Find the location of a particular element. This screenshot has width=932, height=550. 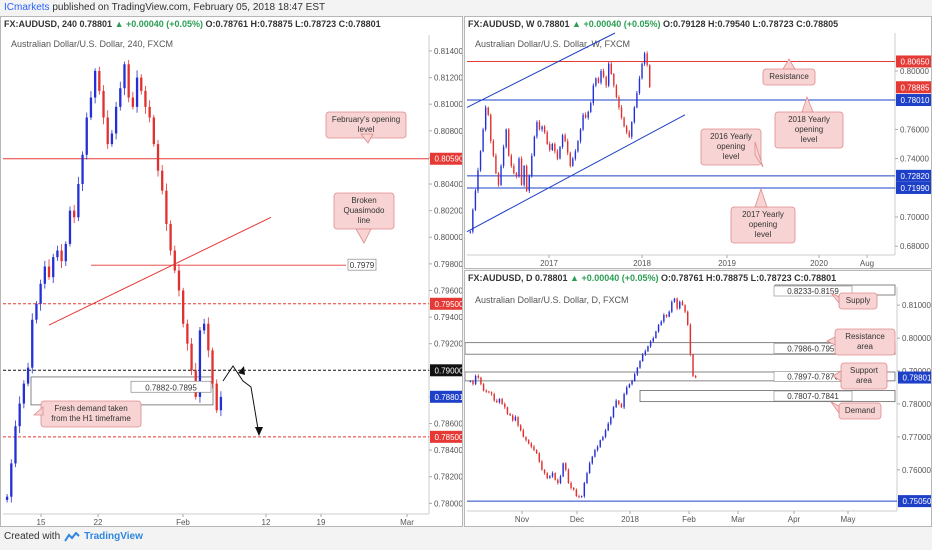

weekly-y-tick-label: 0.76000 is located at coordinates (914, 129).